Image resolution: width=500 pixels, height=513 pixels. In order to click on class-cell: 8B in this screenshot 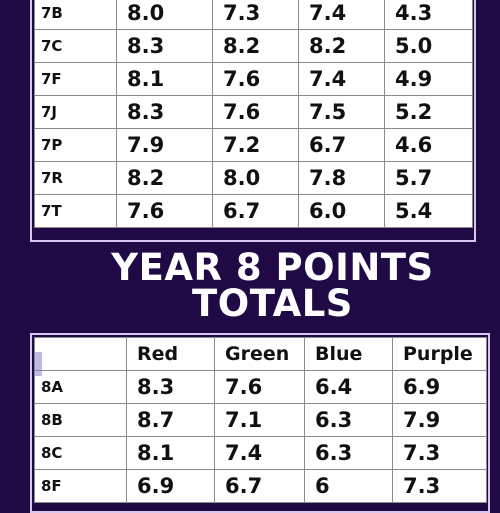, I will do `click(80, 420)`.